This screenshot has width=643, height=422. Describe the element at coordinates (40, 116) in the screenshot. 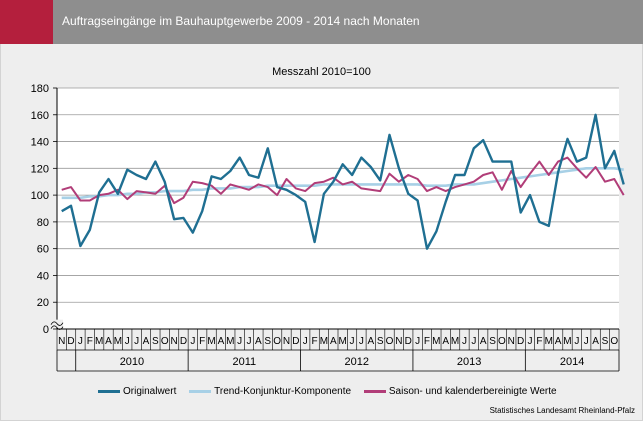

I see `y-tick-label: 160` at that location.